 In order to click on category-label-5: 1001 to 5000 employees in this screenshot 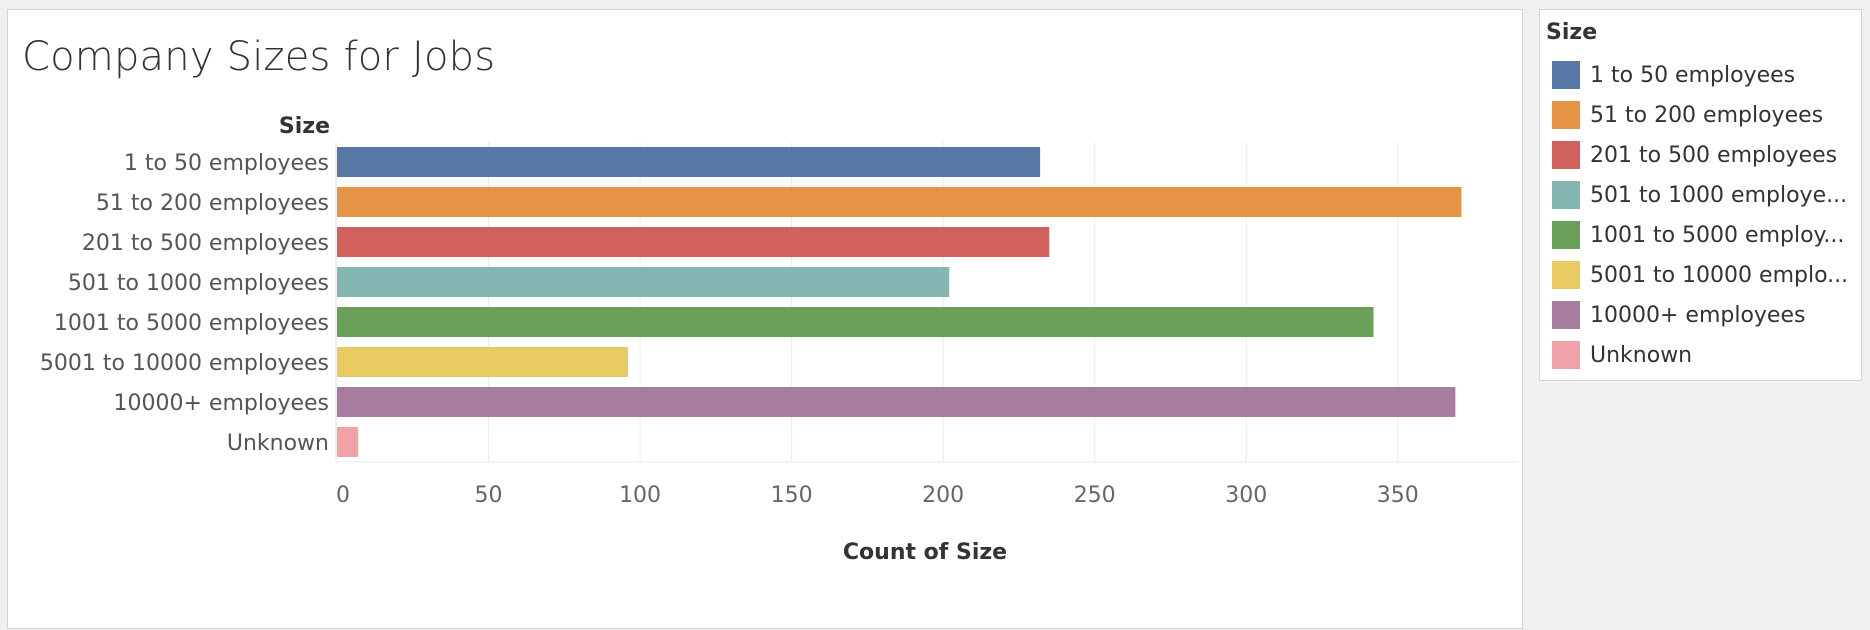, I will do `click(191, 323)`.